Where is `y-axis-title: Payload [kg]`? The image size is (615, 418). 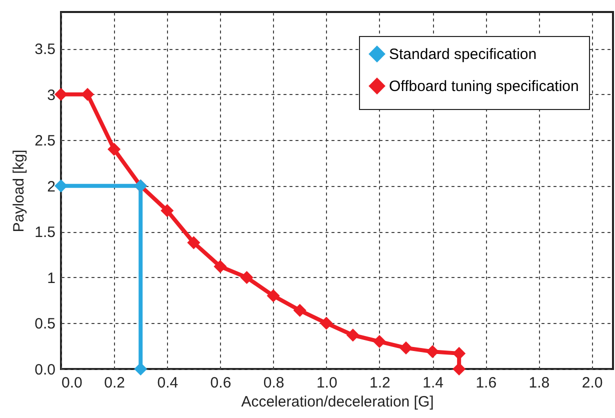
y-axis-title: Payload [kg] is located at coordinates (19, 191).